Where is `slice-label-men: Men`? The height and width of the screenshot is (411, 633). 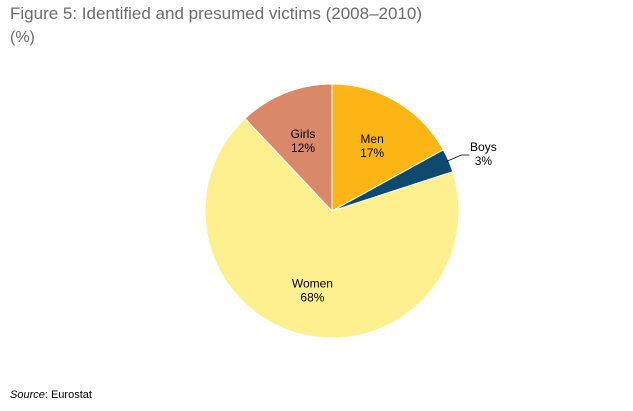 slice-label-men: Men is located at coordinates (371, 139).